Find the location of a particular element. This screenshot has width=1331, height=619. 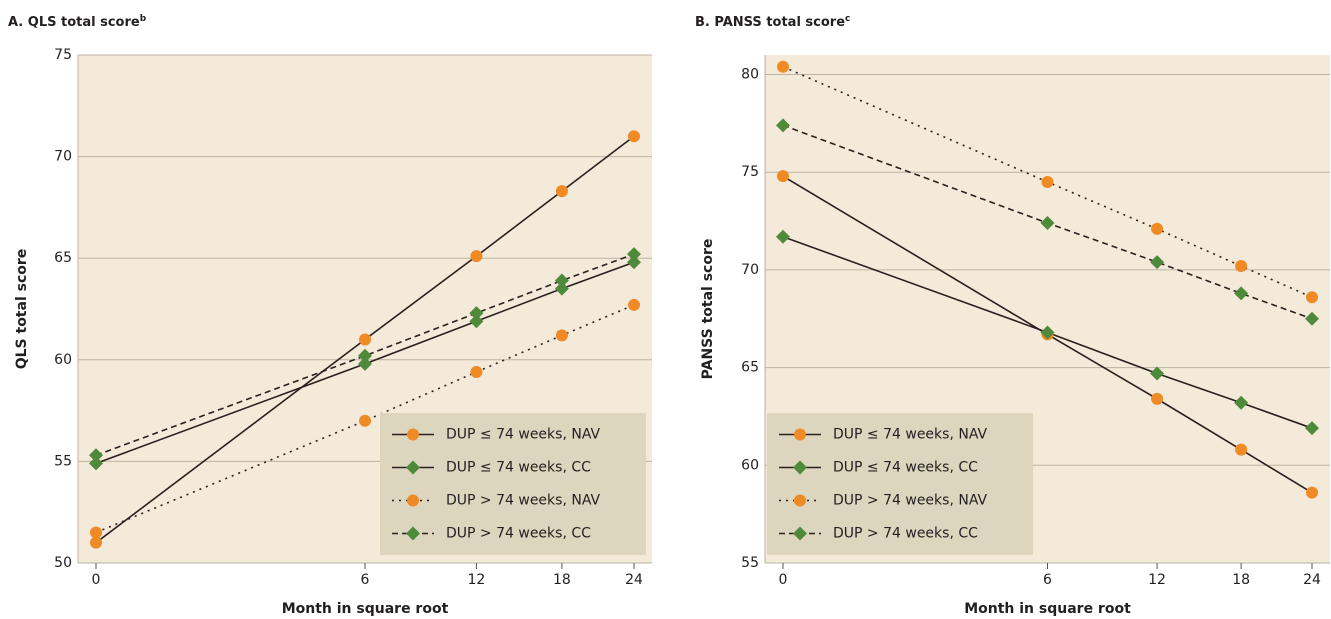

title-text: A. QLS total score is located at coordinates (74, 22).